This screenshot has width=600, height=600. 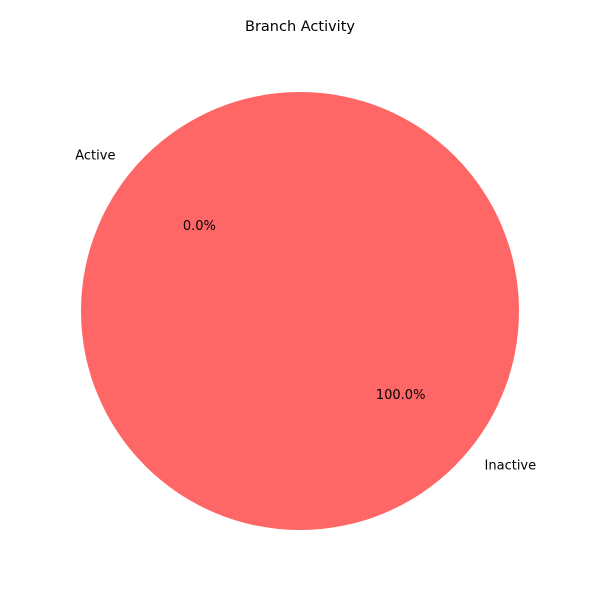 I want to click on slice-percent-inactive: 100.0%, so click(x=401, y=395).